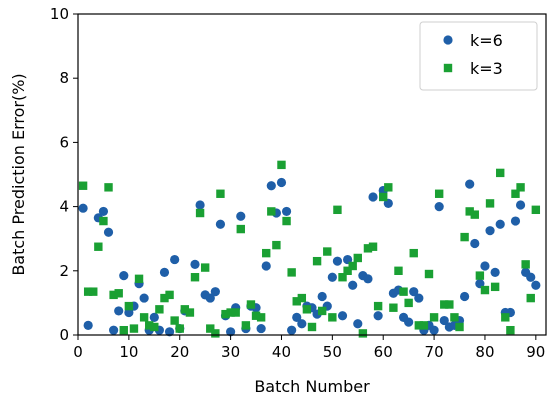 Image resolution: width=550 pixels, height=404 pixels. I want to click on legend-marker-k6, so click(448, 40).